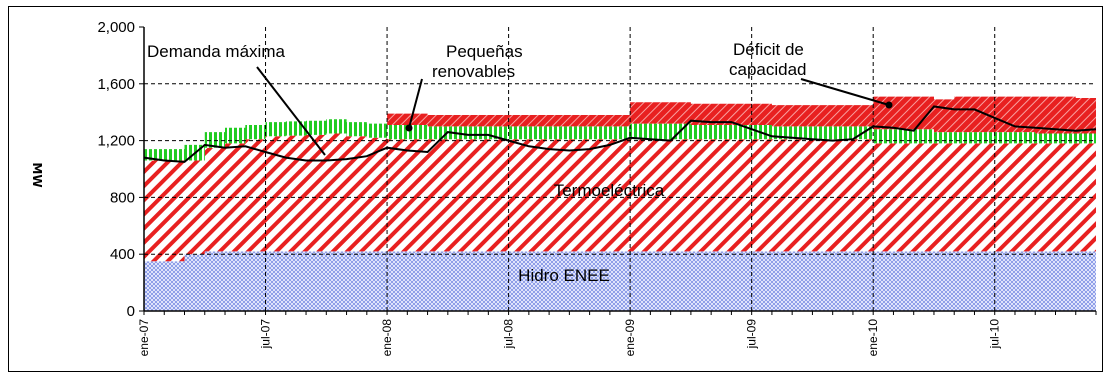 This screenshot has height=375, width=1107. Describe the element at coordinates (564, 275) in the screenshot. I see `annotation-hidro: Hidro ENEE` at that location.